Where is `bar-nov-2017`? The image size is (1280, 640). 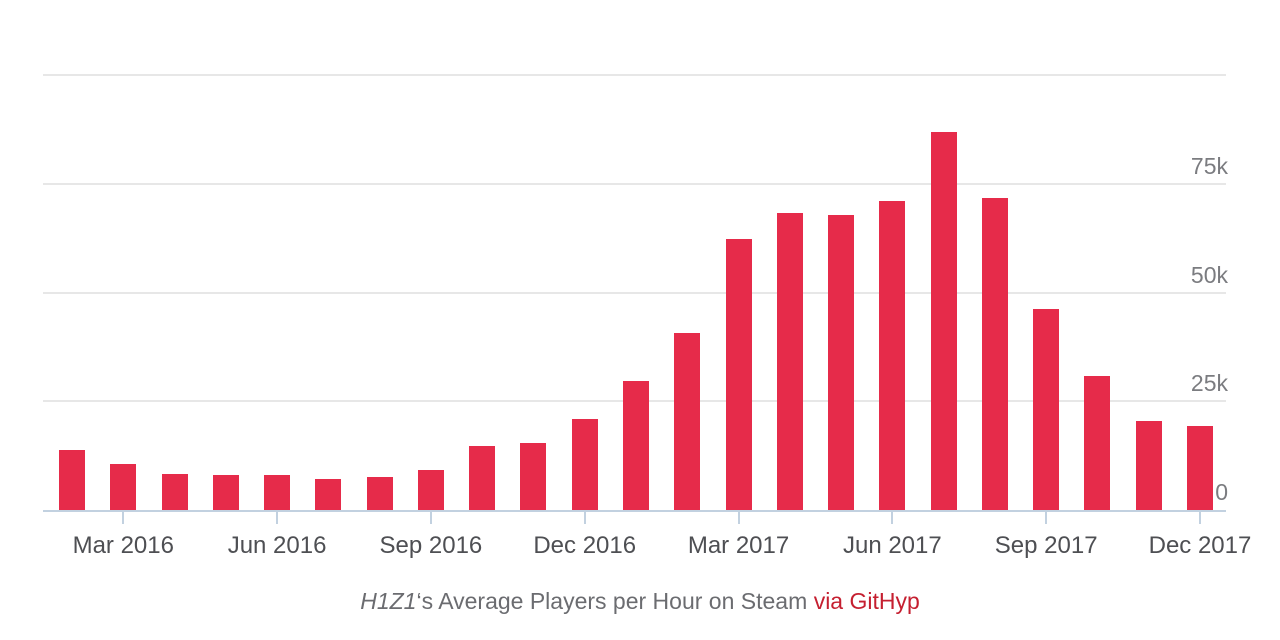
bar-nov-2017 is located at coordinates (1148, 465).